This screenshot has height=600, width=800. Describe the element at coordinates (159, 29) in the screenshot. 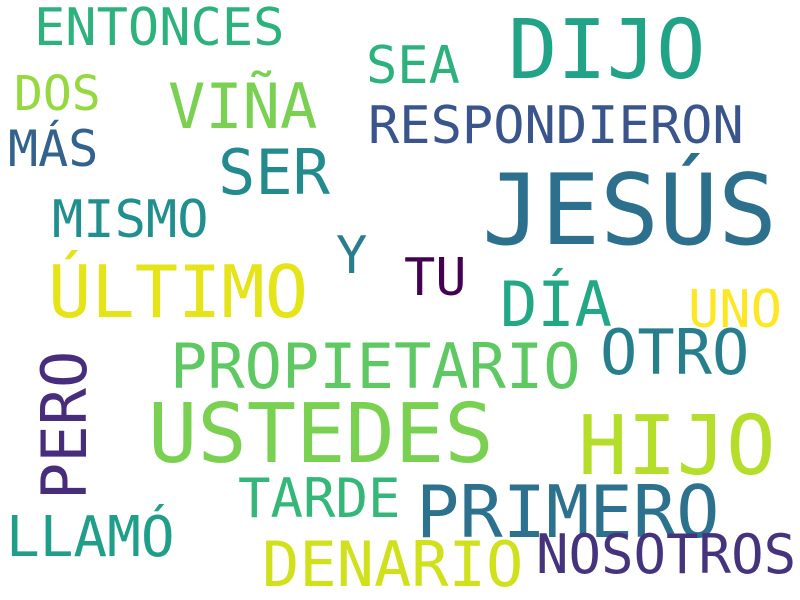

I see `word-entonces: ENTONCES` at that location.